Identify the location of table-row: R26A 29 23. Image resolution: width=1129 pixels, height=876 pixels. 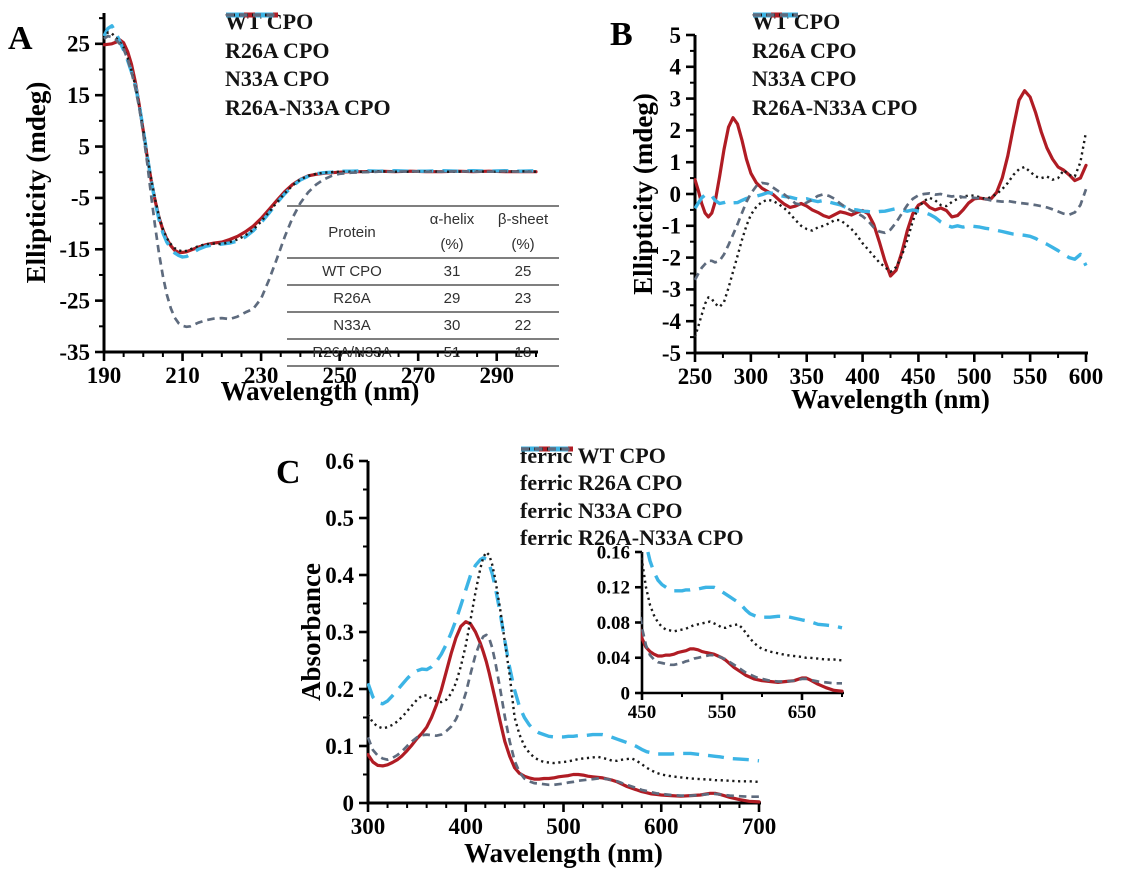
(423, 298).